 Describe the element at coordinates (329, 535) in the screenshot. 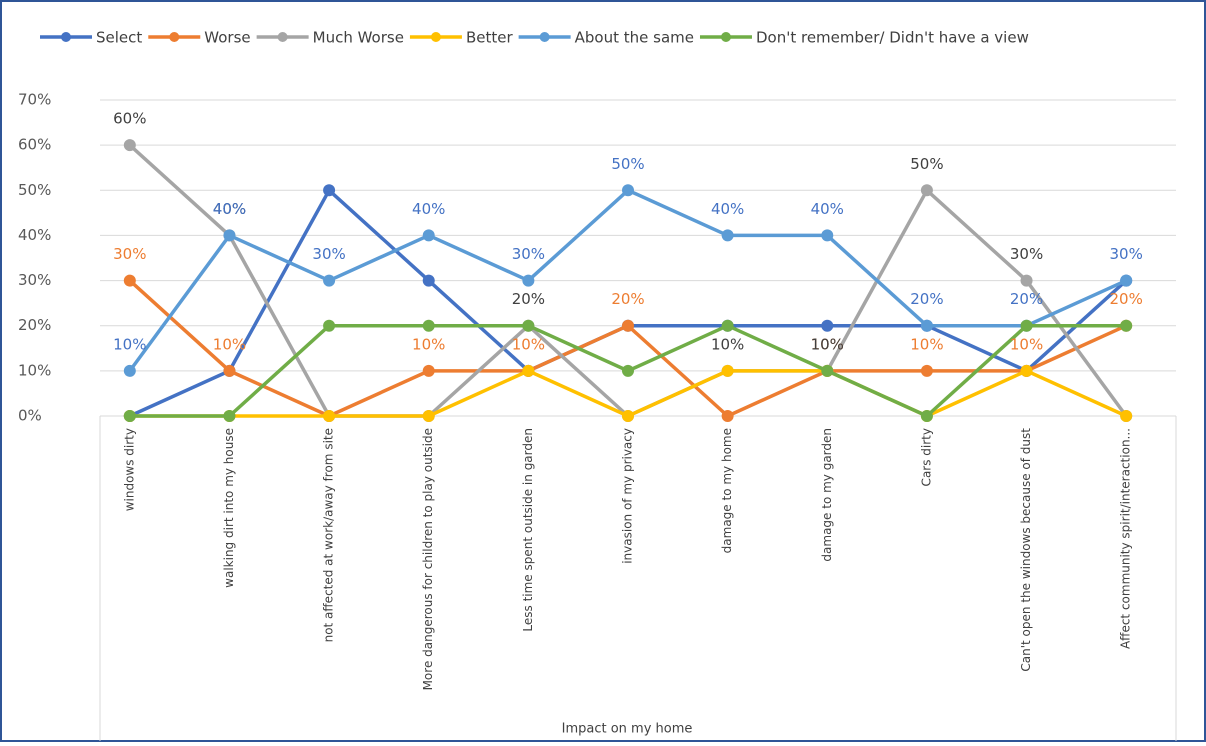

I see `x-tick-label: not affected at work/away from site` at that location.